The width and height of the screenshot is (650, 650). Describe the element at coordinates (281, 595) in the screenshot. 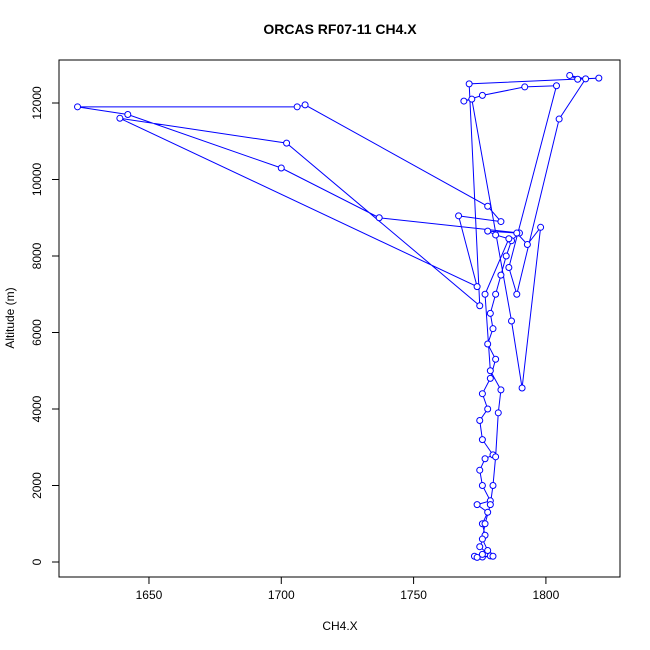

I see `x-tick-label: 1700` at that location.